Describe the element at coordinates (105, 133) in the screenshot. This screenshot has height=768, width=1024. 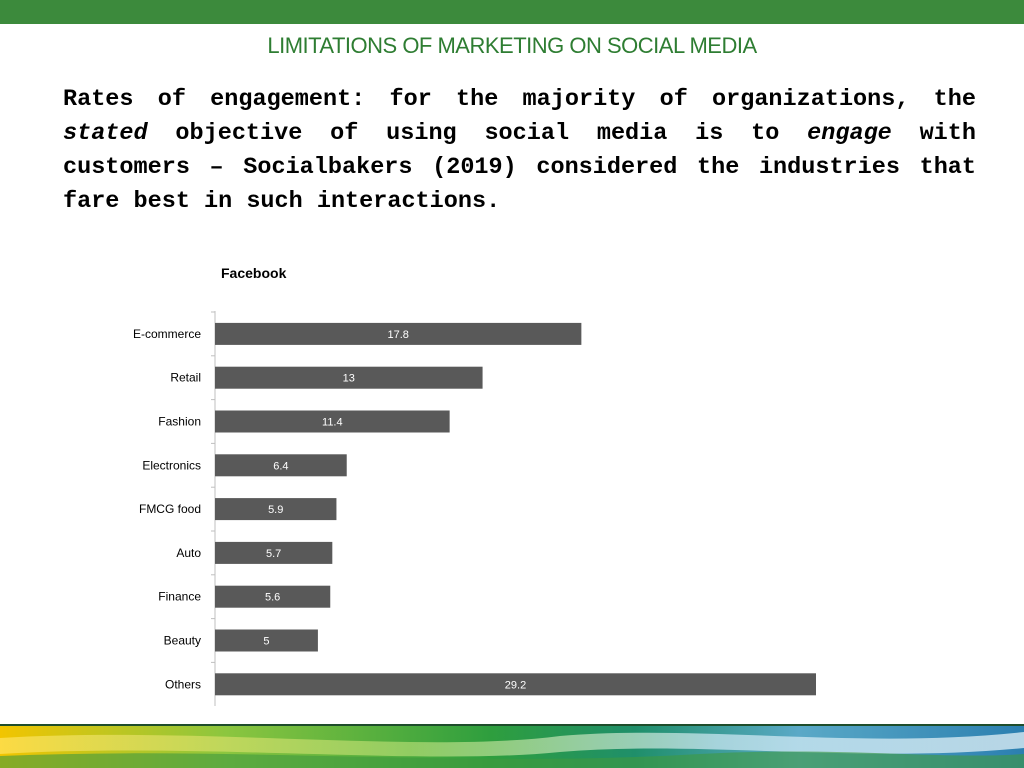
I see `paragraph-emphasis-stated: stated` at that location.